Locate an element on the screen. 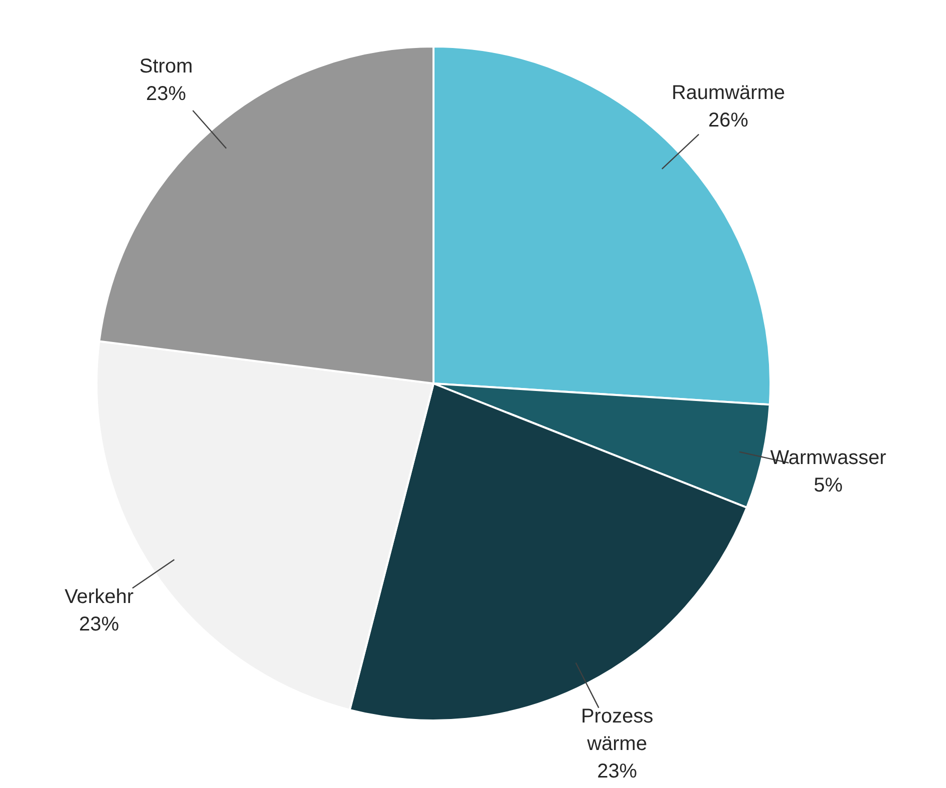  slice-label: Raumwärme is located at coordinates (728, 93).